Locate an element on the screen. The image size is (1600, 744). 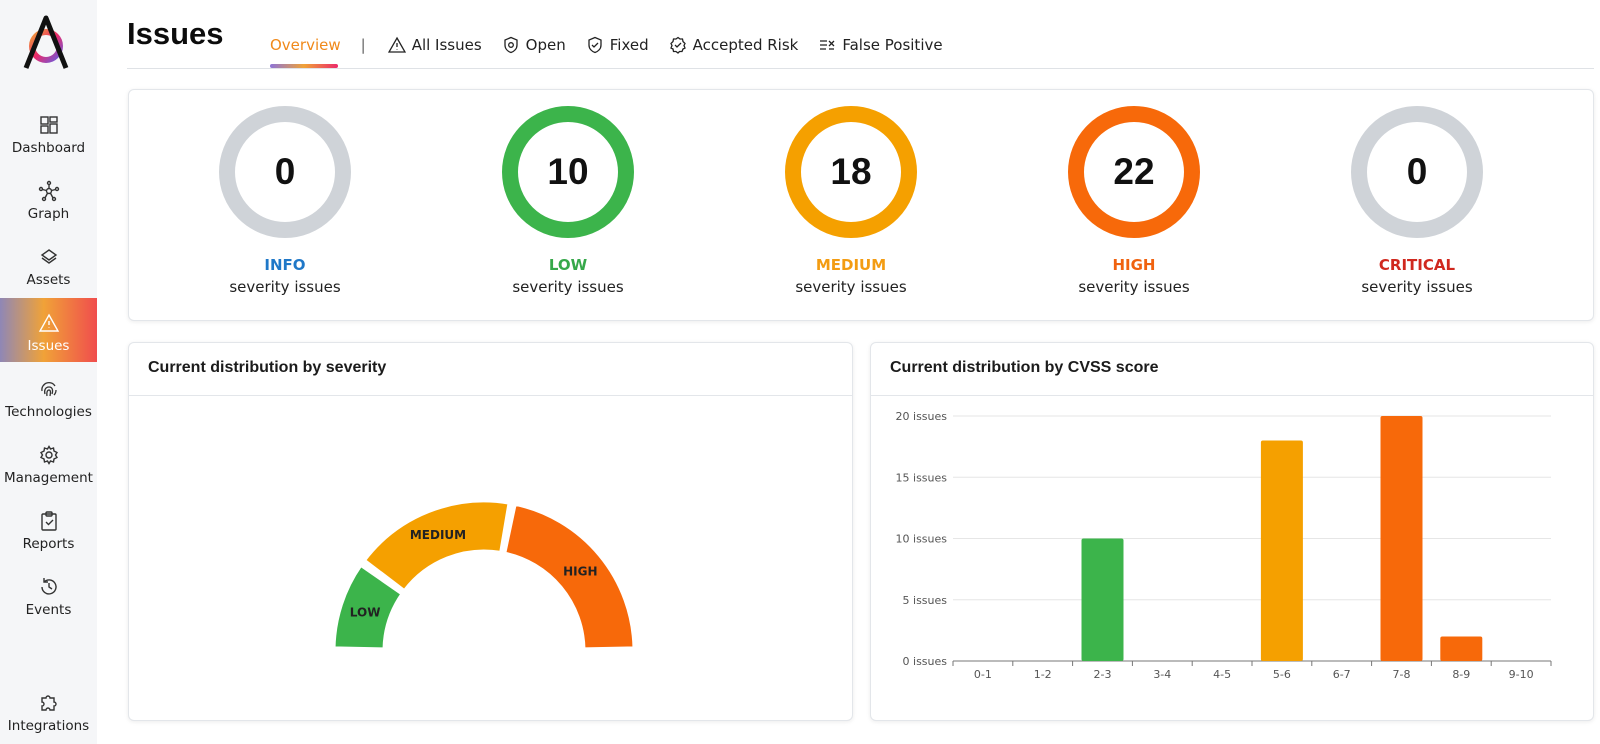
tab-fixed: Fixed is located at coordinates (617, 45).